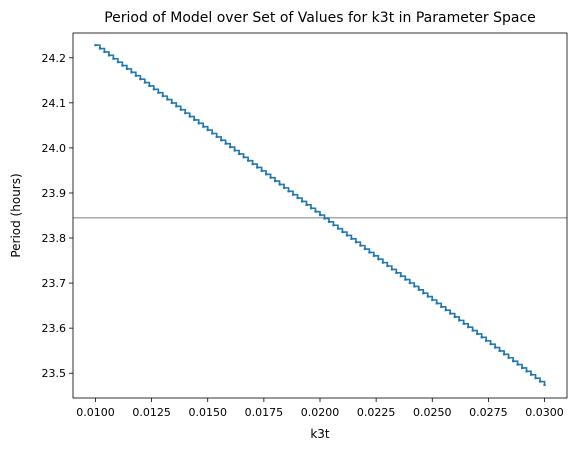 Image resolution: width=586 pixels, height=453 pixels. Describe the element at coordinates (54, 148) in the screenshot. I see `y-tick-label: 24.0` at that location.